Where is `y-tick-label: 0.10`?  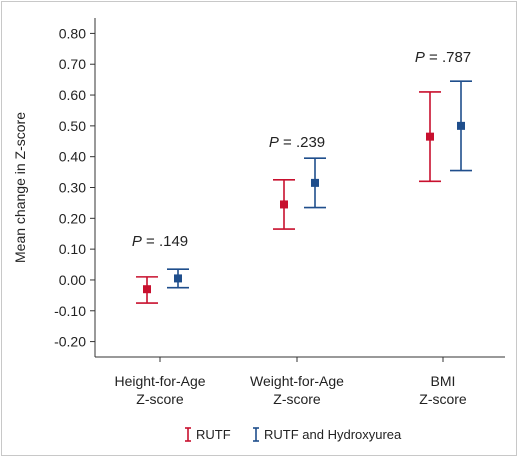 y-tick-label: 0.10 is located at coordinates (72, 249).